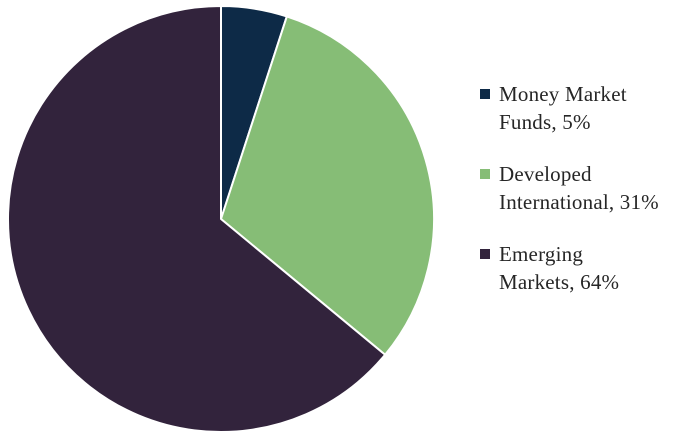 The height and width of the screenshot is (439, 689). I want to click on legend-label-emerging-markets-line1: Emerging, so click(541, 254).